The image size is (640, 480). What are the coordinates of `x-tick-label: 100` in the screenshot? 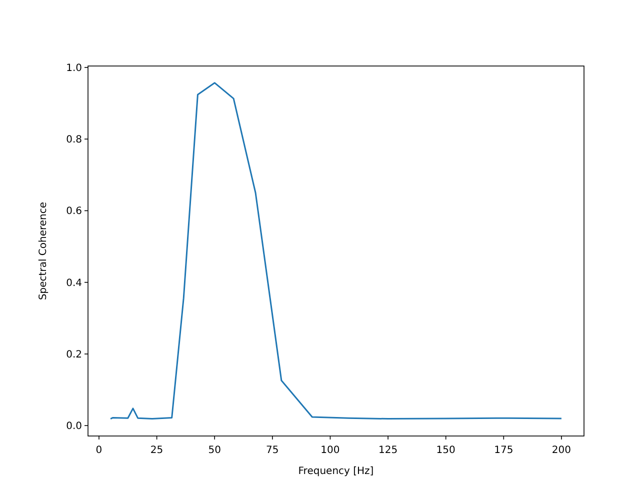 It's located at (330, 450).